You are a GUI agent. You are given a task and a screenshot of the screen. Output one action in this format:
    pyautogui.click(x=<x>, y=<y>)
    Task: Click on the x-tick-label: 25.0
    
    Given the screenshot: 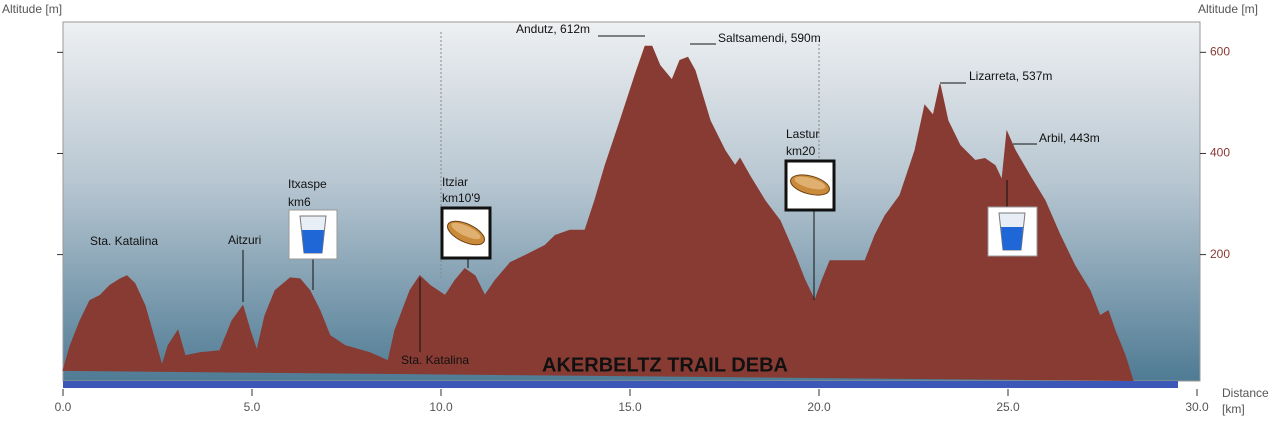 What is the action you would take?
    pyautogui.click(x=1008, y=407)
    